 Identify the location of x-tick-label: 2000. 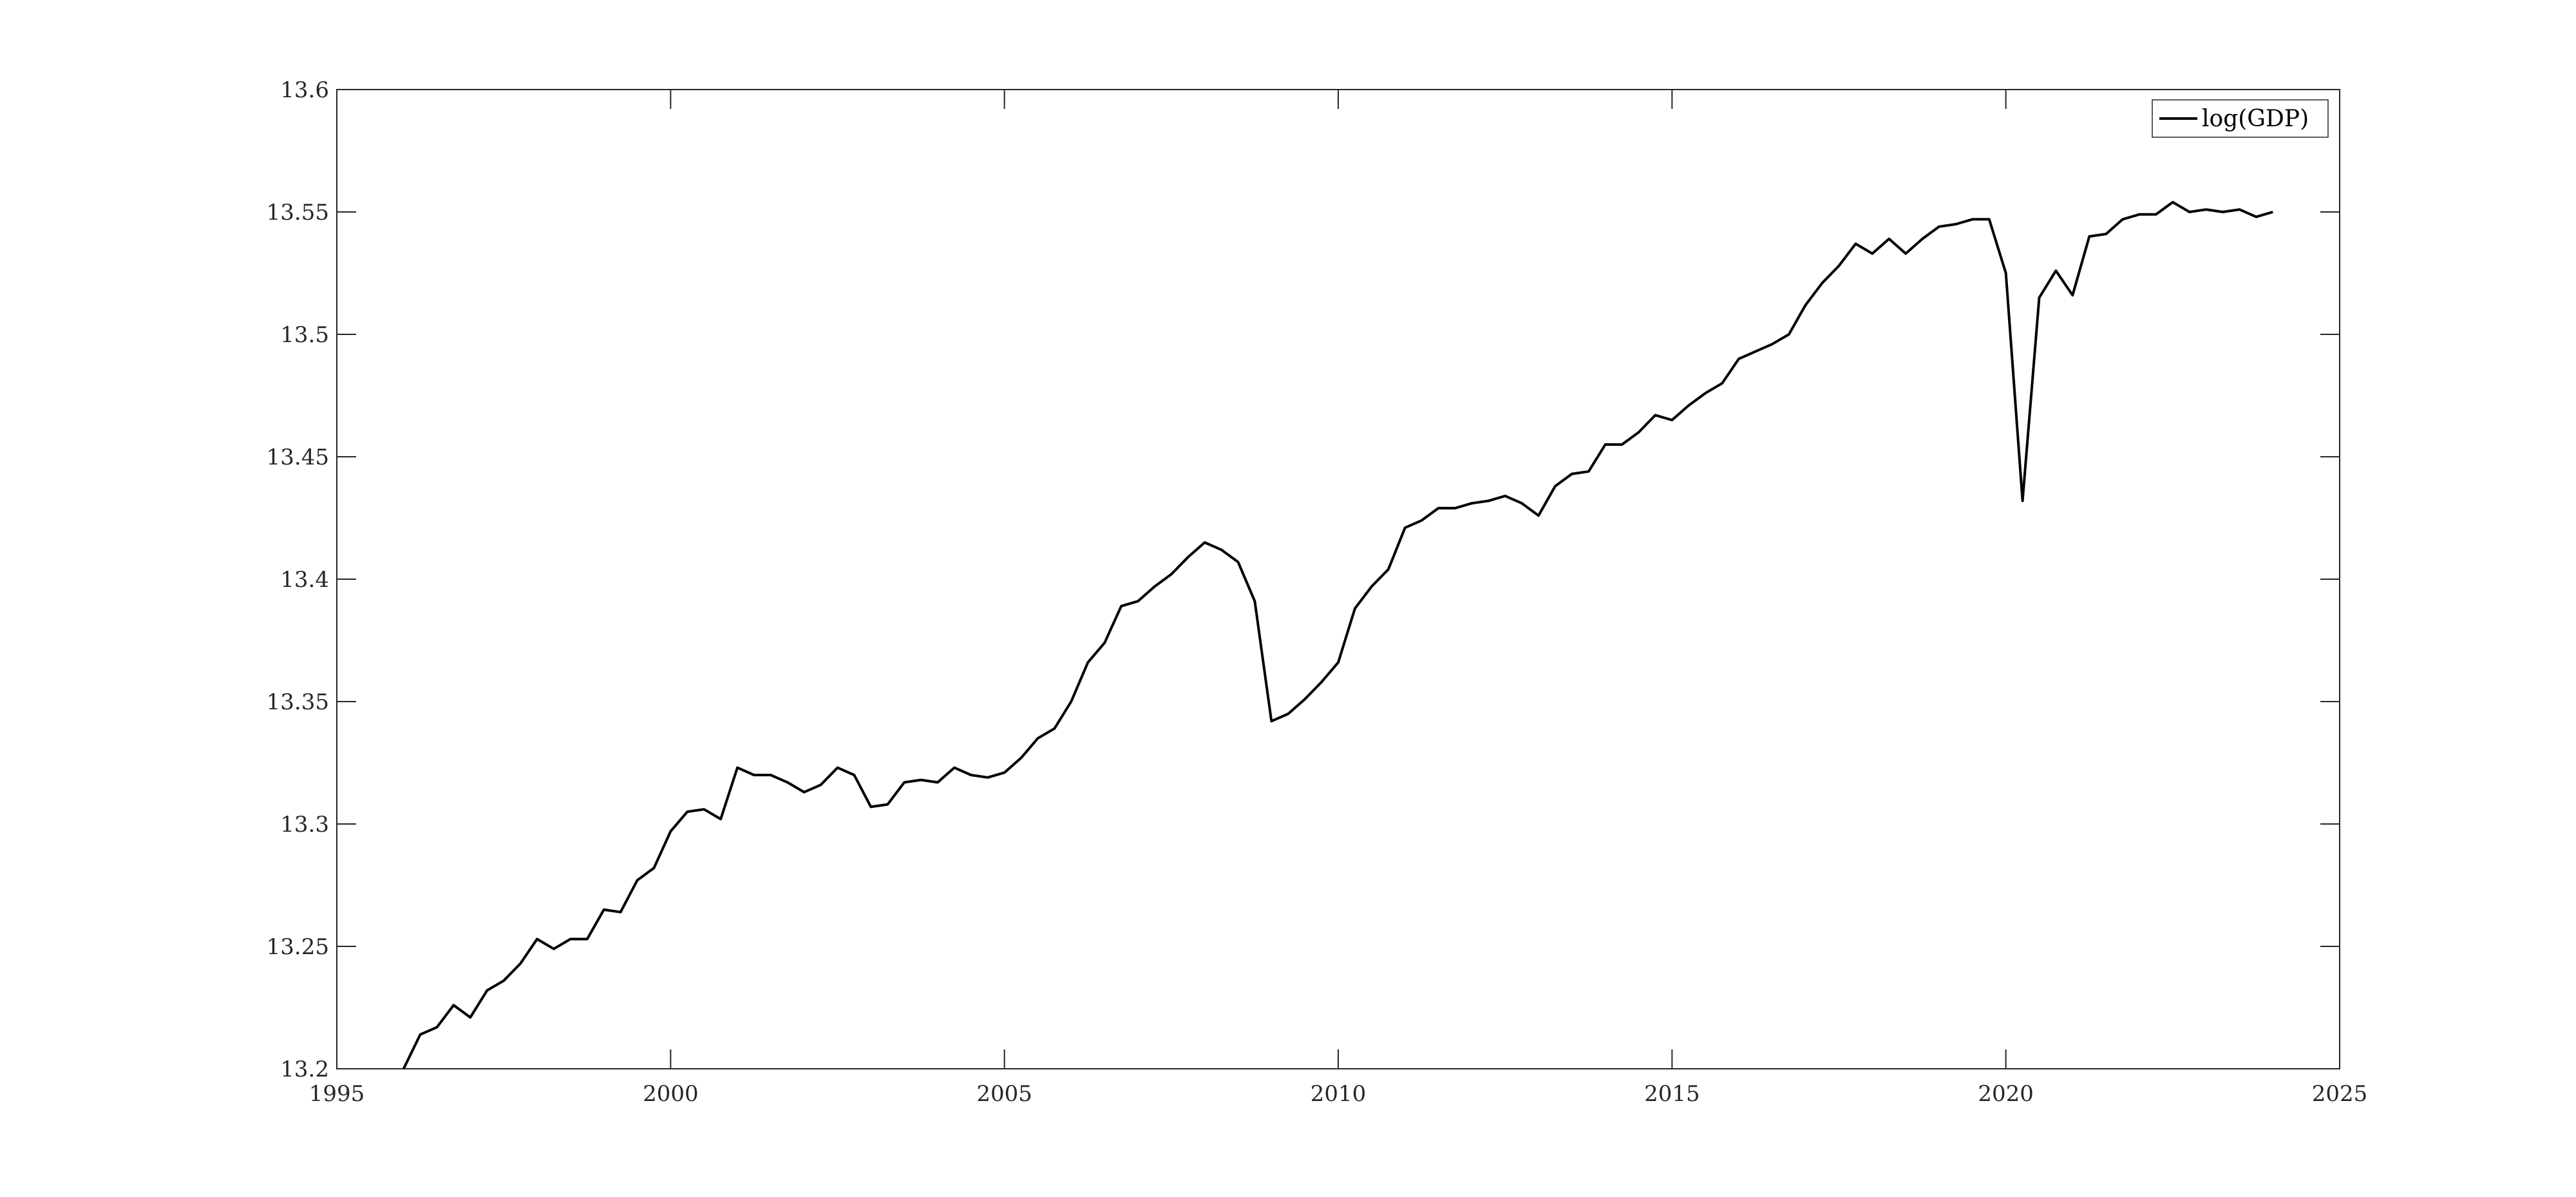
(671, 1094).